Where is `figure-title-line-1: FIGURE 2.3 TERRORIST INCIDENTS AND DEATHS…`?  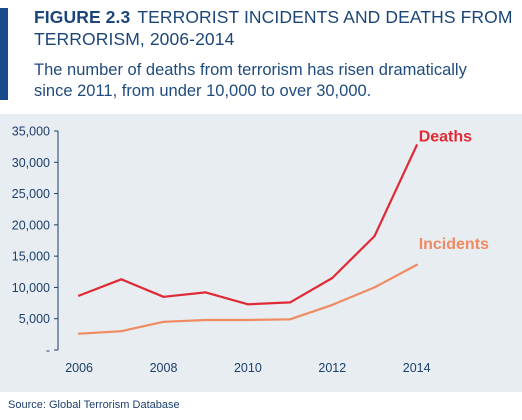 figure-title-line-1: FIGURE 2.3 TERRORIST INCIDENTS AND DEATHS… is located at coordinates (276, 17).